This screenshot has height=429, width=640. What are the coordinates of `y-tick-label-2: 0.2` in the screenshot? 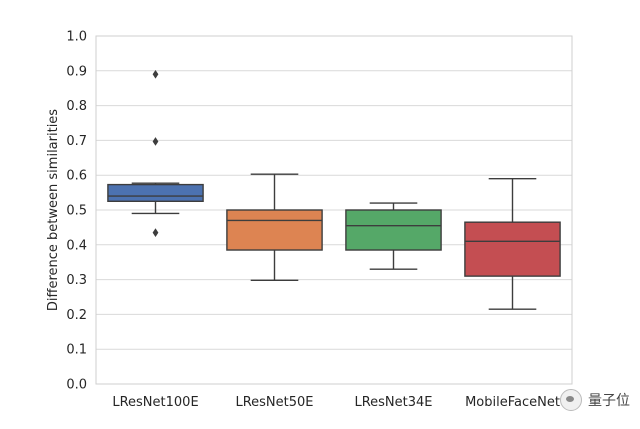 It's located at (76, 315).